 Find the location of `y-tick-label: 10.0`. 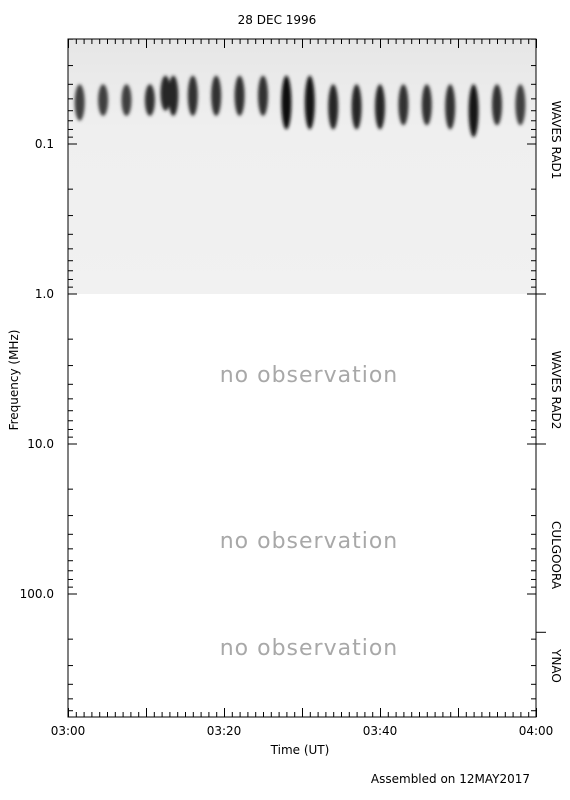

y-tick-label: 10.0 is located at coordinates (40, 444).